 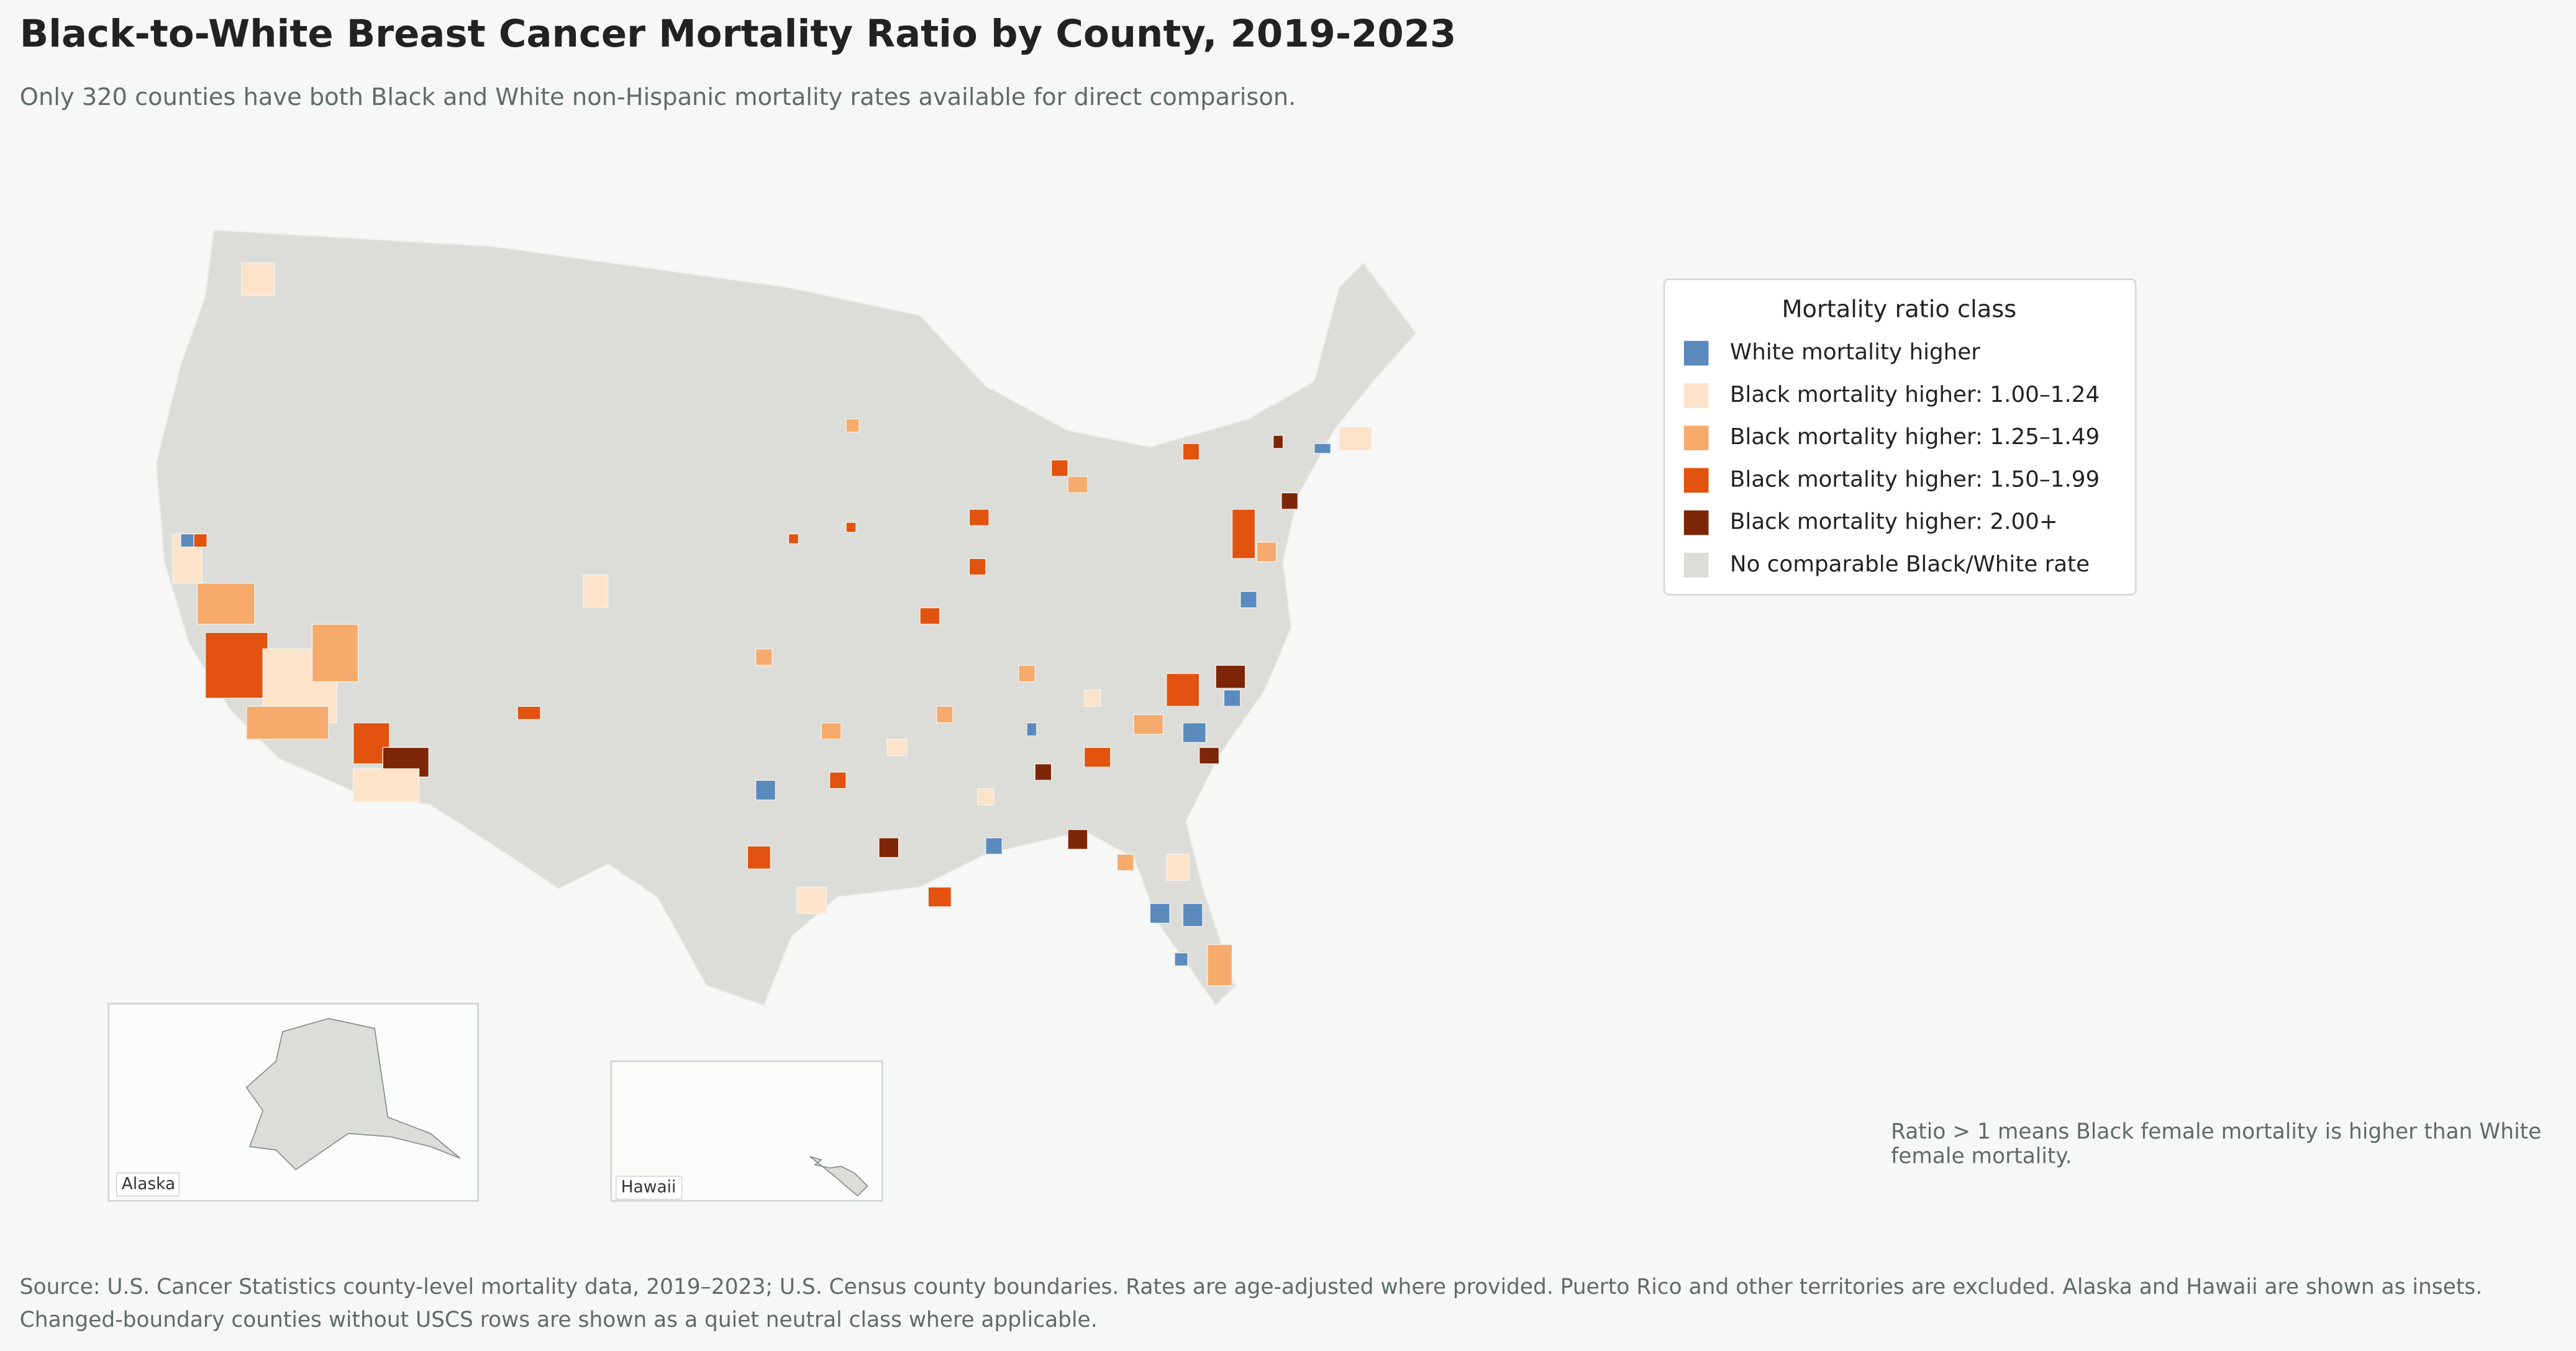 I want to click on legend-label: Black mortality higher: 1.00–1.24, so click(x=1915, y=394).